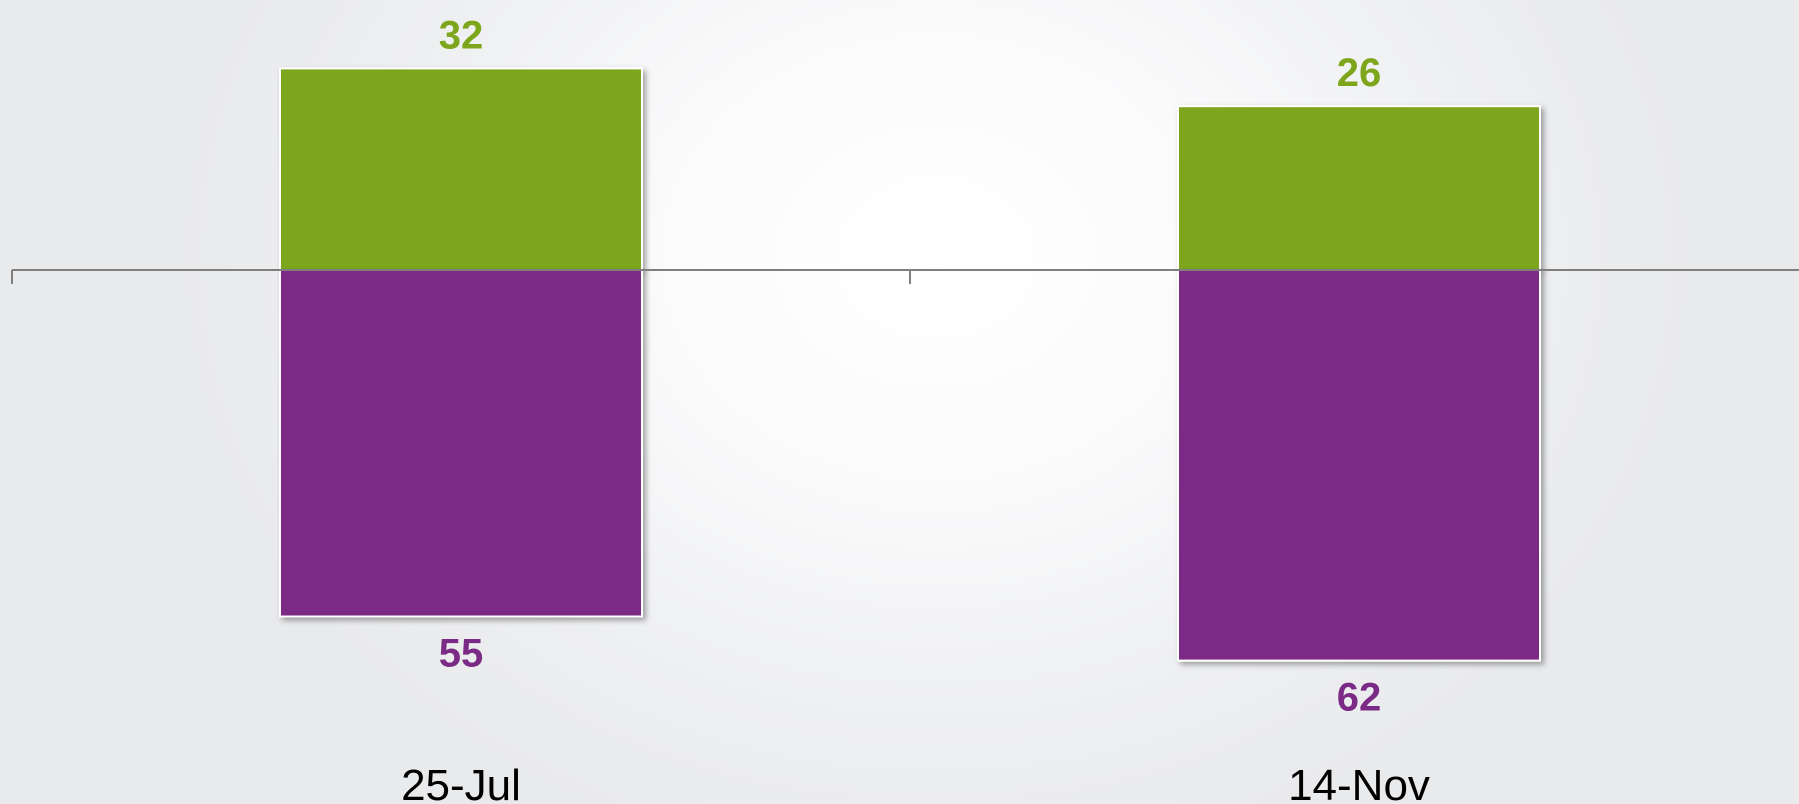  What do you see at coordinates (905, 276) in the screenshot?
I see `x-axis` at bounding box center [905, 276].